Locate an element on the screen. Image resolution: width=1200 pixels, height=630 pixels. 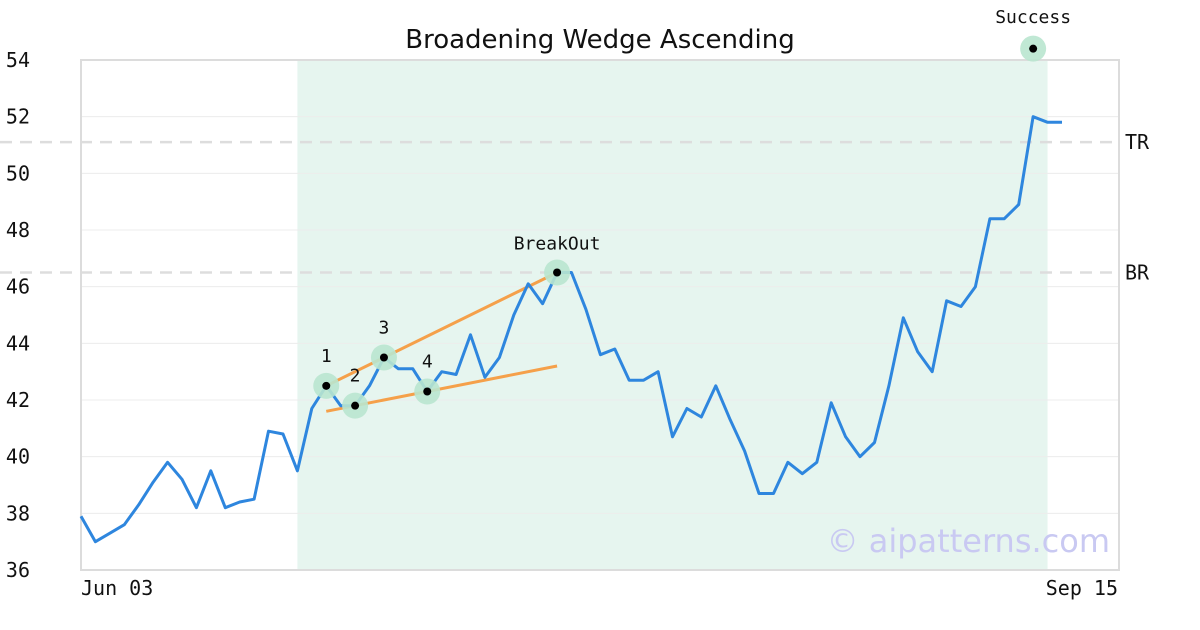
y-tick-label: 50 is located at coordinates (18, 173).